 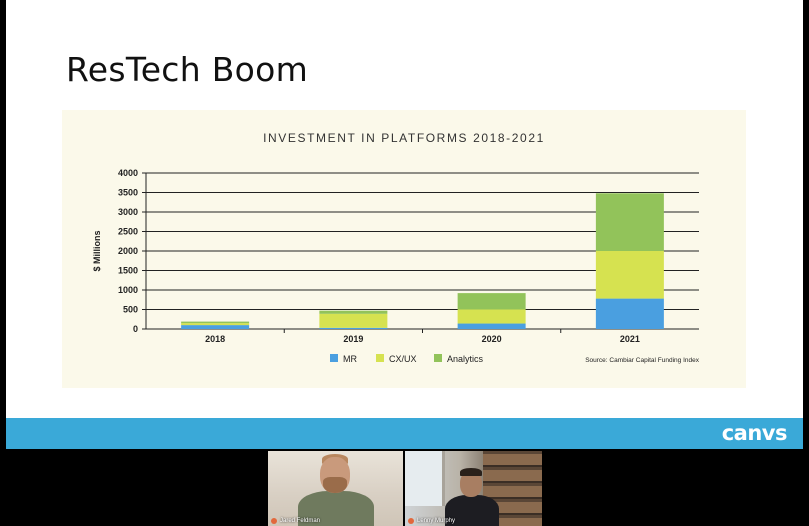 I want to click on chart-source: Source: Cambiar Capital Funding Index, so click(x=642, y=360).